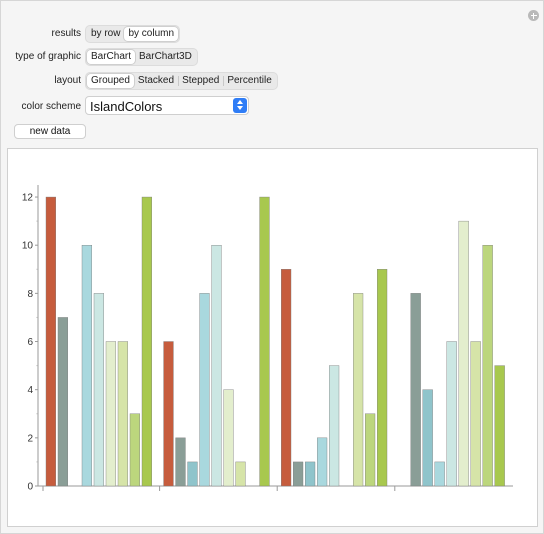  Describe the element at coordinates (249, 81) in the screenshot. I see `layout-option-percentile: Percentile` at that location.